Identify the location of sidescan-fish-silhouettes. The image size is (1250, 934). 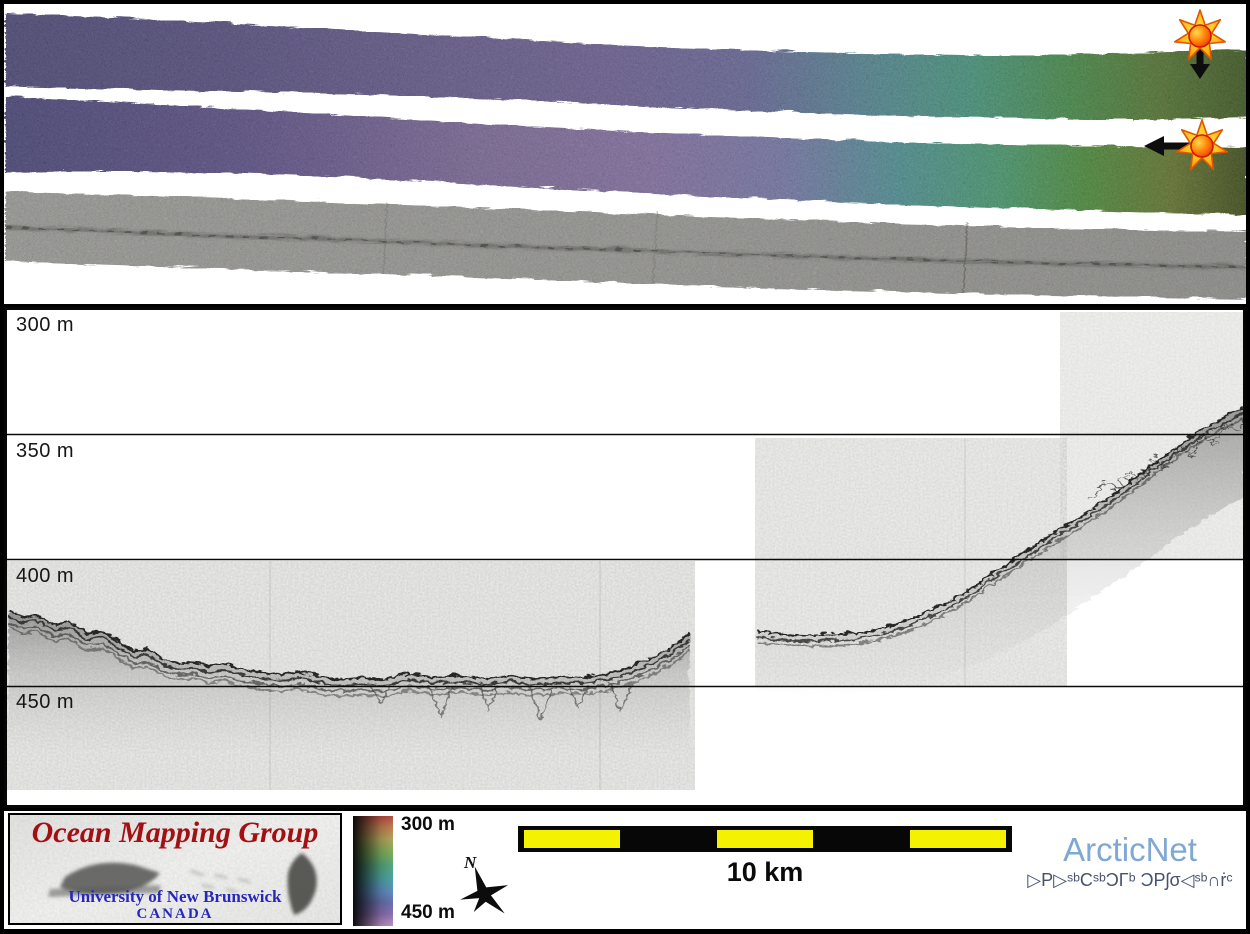
(182, 884).